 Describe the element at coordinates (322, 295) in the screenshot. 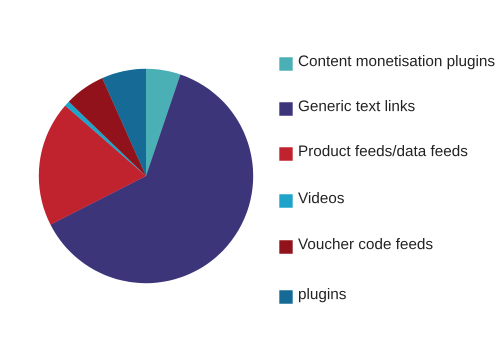

I see `legend-label: plugins` at that location.